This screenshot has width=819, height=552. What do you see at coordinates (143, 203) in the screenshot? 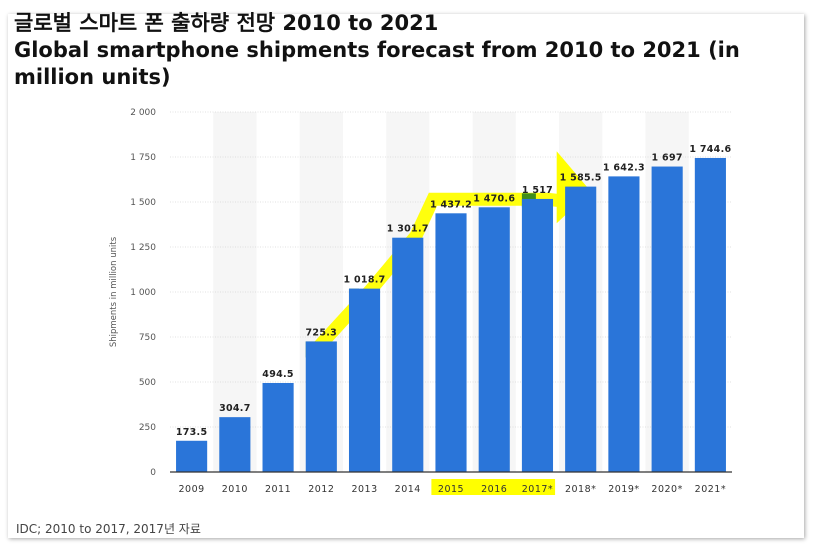
I see `y-tick-label: 1 500` at bounding box center [143, 203].